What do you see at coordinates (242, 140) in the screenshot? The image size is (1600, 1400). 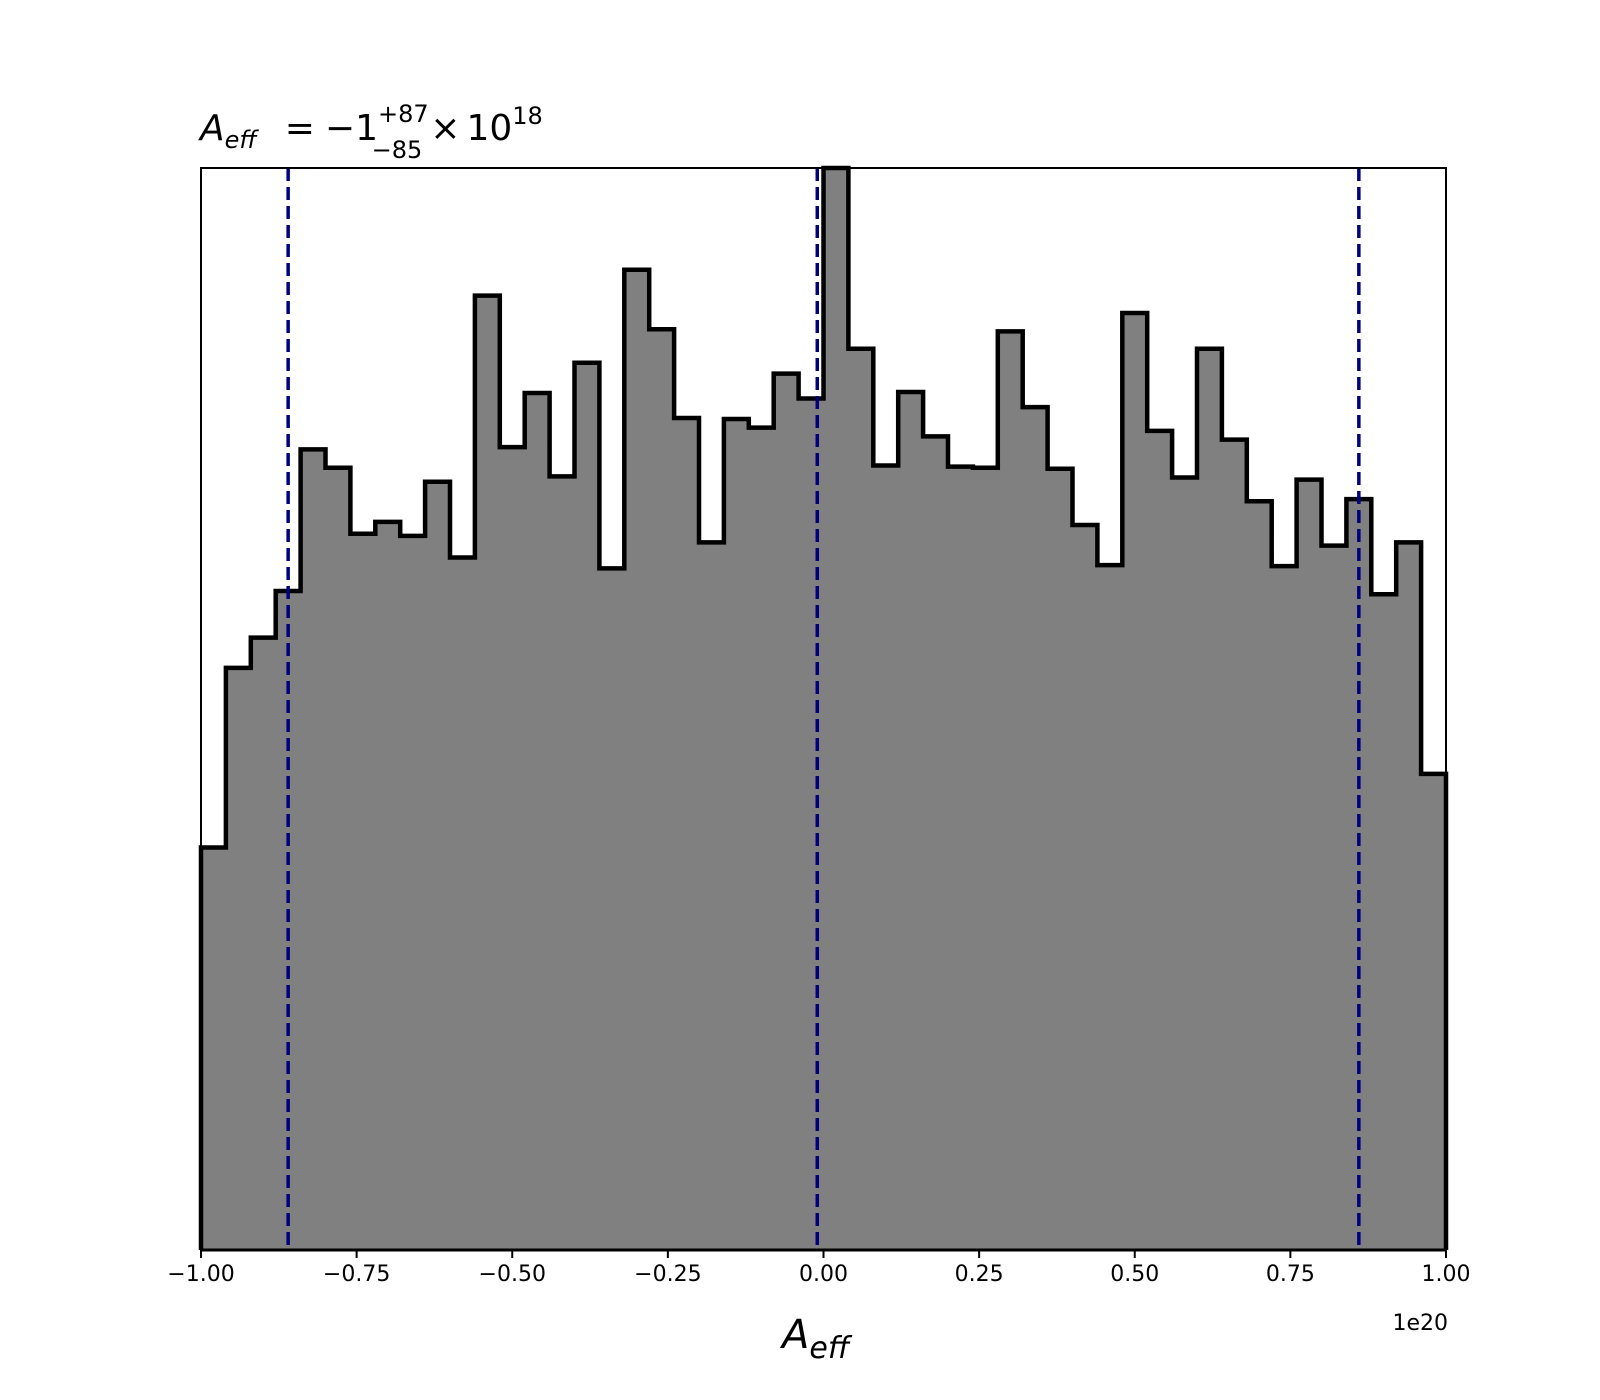 I see `title-variable-sub: eff` at bounding box center [242, 140].